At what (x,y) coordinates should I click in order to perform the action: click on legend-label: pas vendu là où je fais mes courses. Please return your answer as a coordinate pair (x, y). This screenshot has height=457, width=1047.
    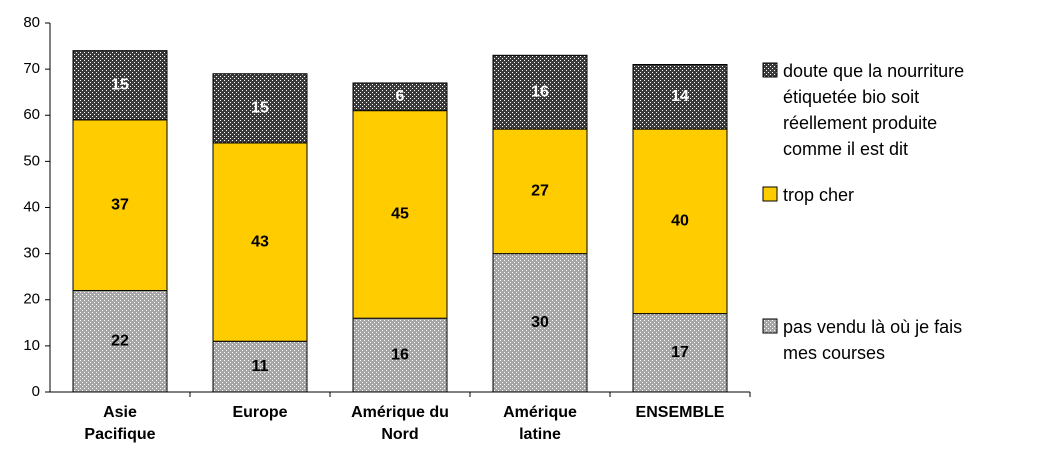
    Looking at the image, I should click on (873, 340).